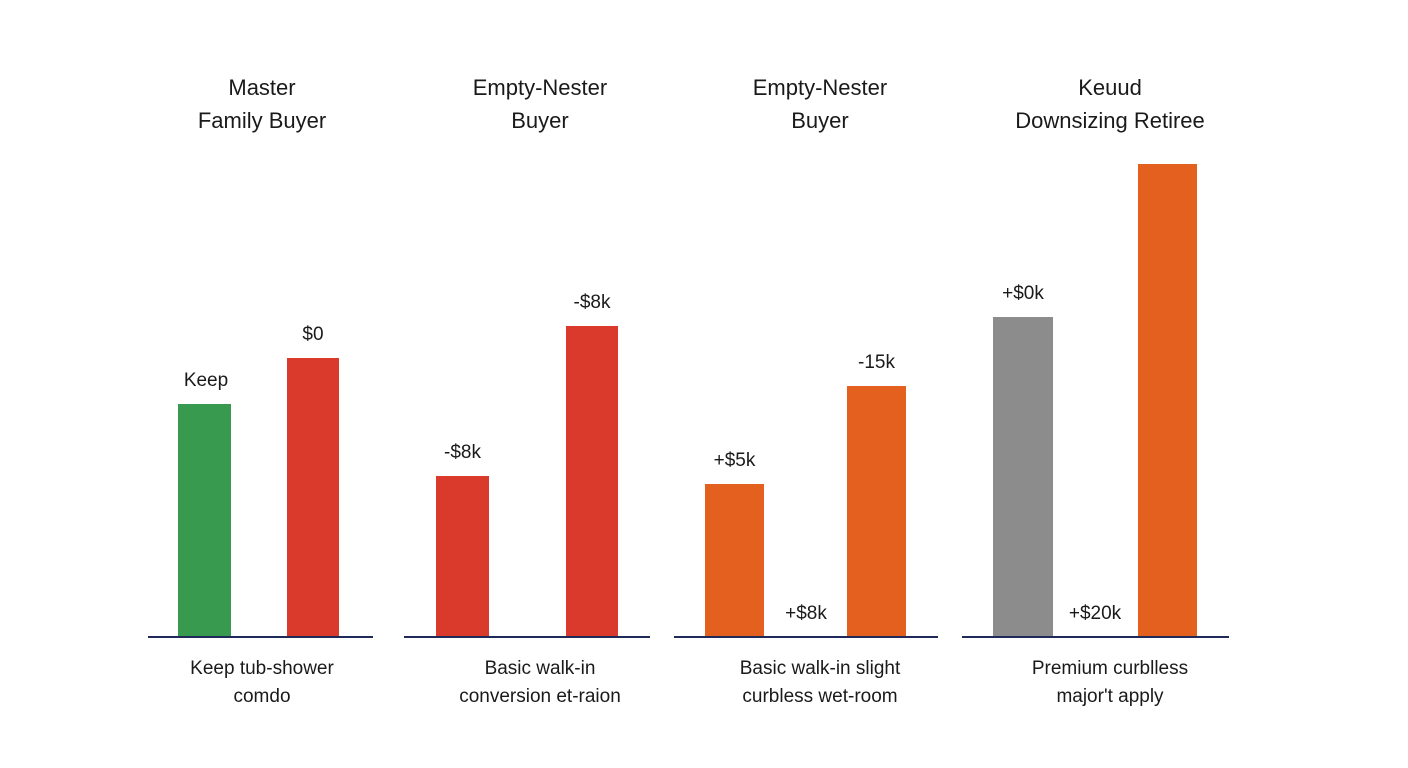 The width and height of the screenshot is (1408, 768). Describe the element at coordinates (876, 362) in the screenshot. I see `bar-label-3-3: -15k` at that location.